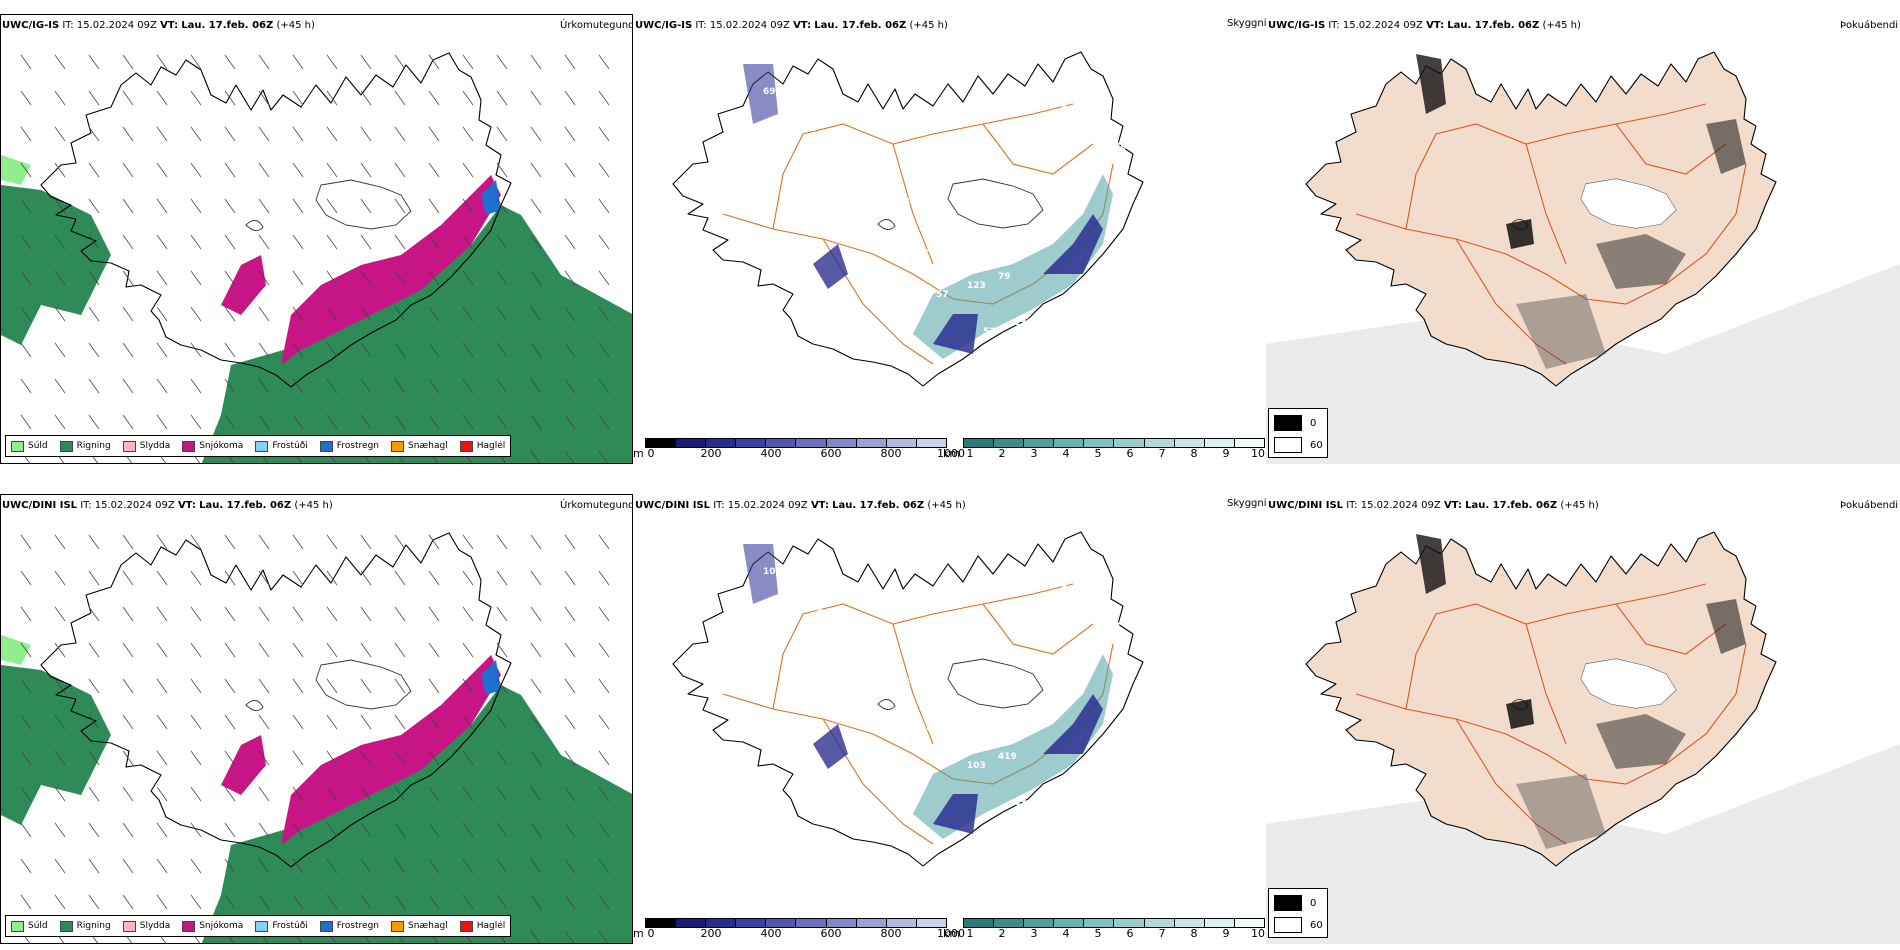  What do you see at coordinates (155, 926) in the screenshot?
I see `precip-legend-label: Slydda` at bounding box center [155, 926].